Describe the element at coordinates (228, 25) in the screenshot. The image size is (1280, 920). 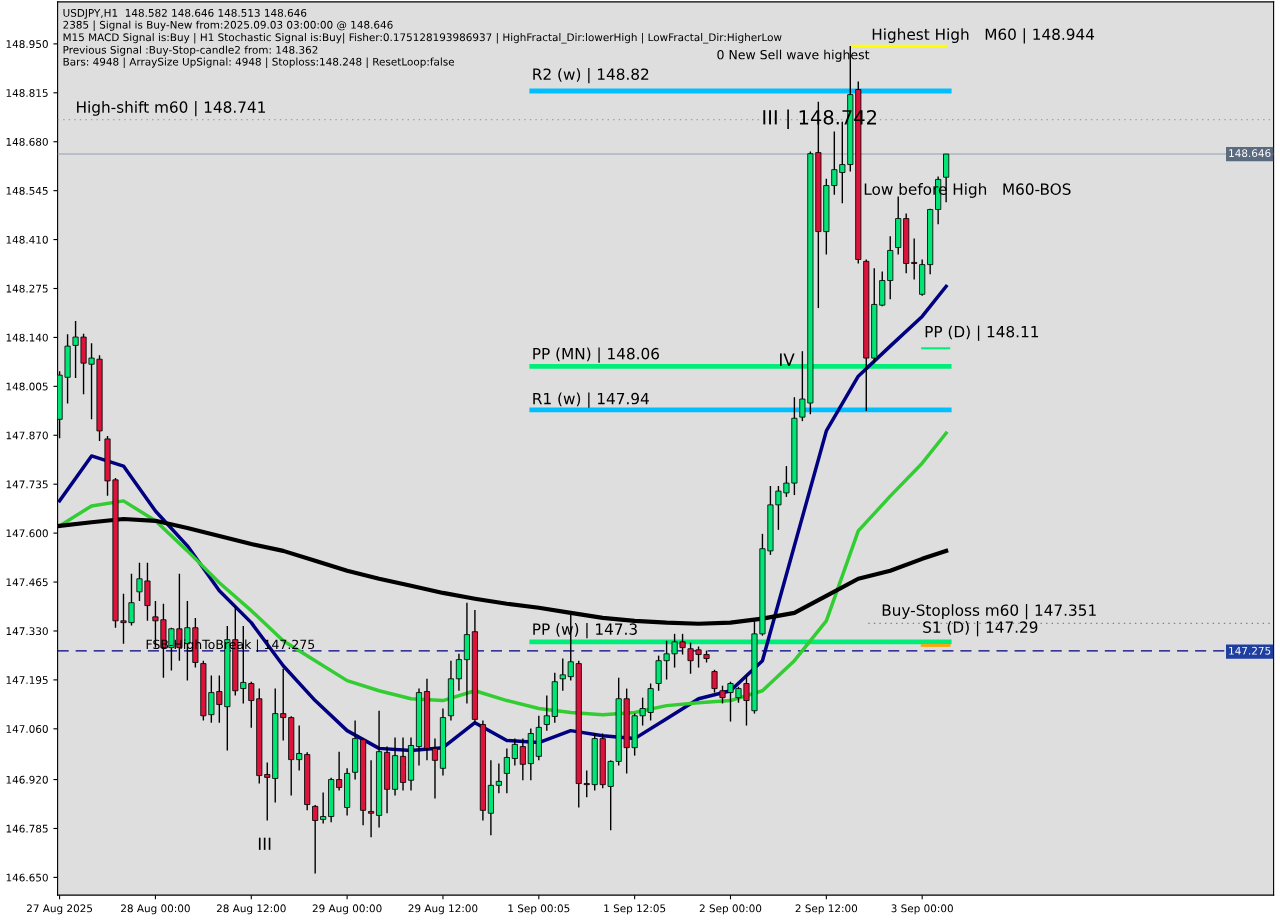
I see `annotation: 2385 | Signal is Buy-New from:2025.09.03 03:00:00 @ 148.646` at that location.